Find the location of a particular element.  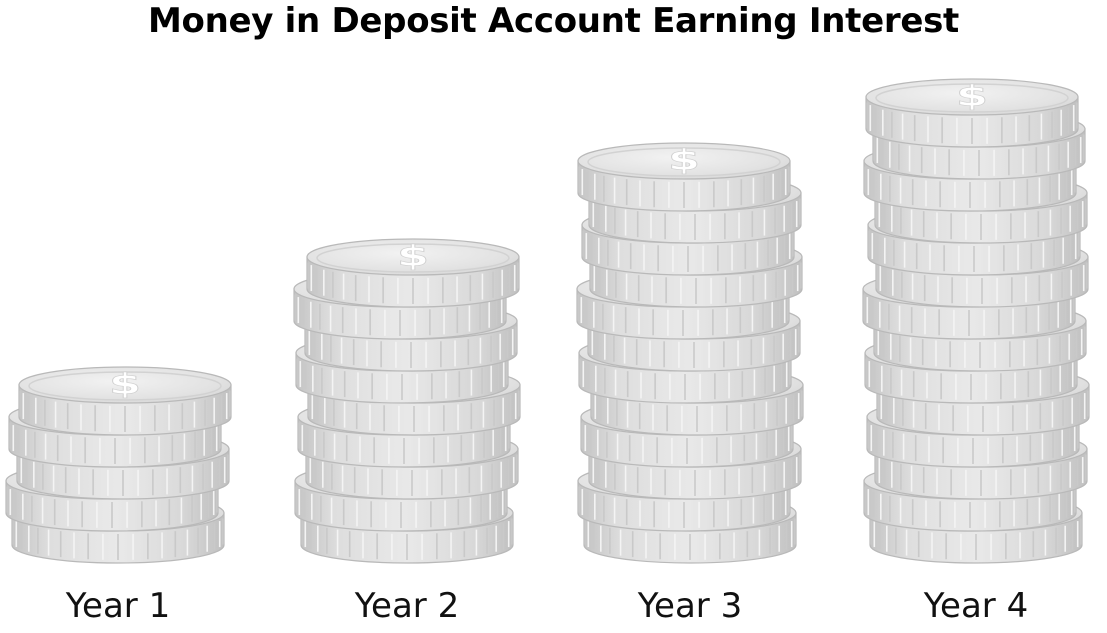

coin-stack-3: $ is located at coordinates (690, 353).